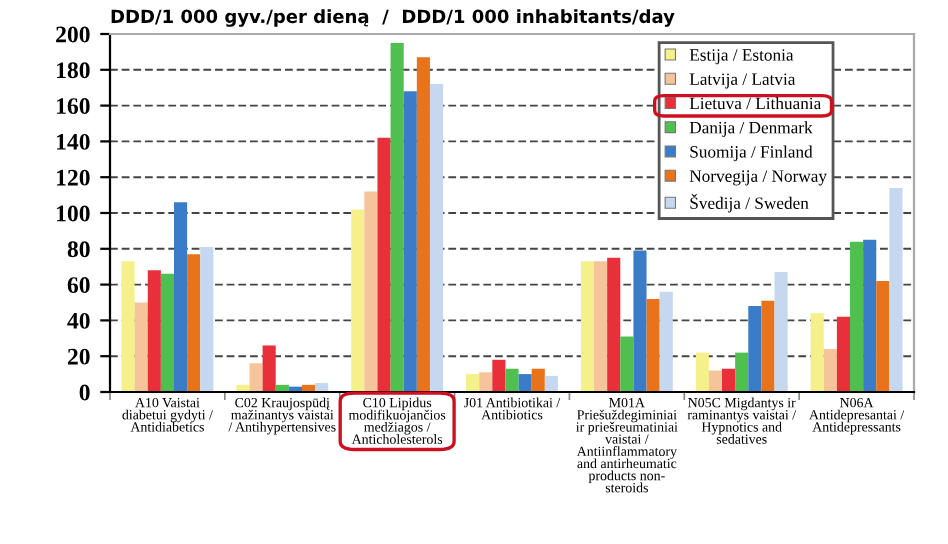 This screenshot has width=948, height=544. What do you see at coordinates (73, 34) in the screenshot?
I see `y-tick-label: 200` at bounding box center [73, 34].